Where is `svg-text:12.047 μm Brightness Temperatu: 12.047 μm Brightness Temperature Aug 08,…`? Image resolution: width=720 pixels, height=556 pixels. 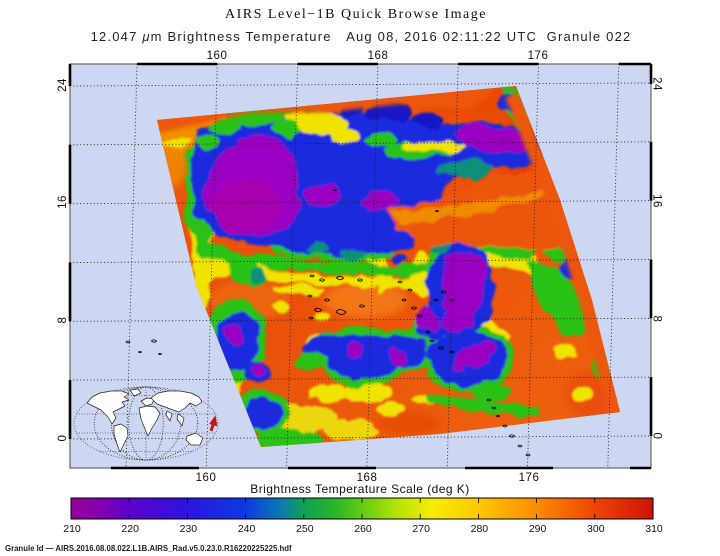 svg-text:12.047 μm Brightness Temperatu: 12.047 μm Brightness Temperature Aug 08,… is located at coordinates (361, 36).